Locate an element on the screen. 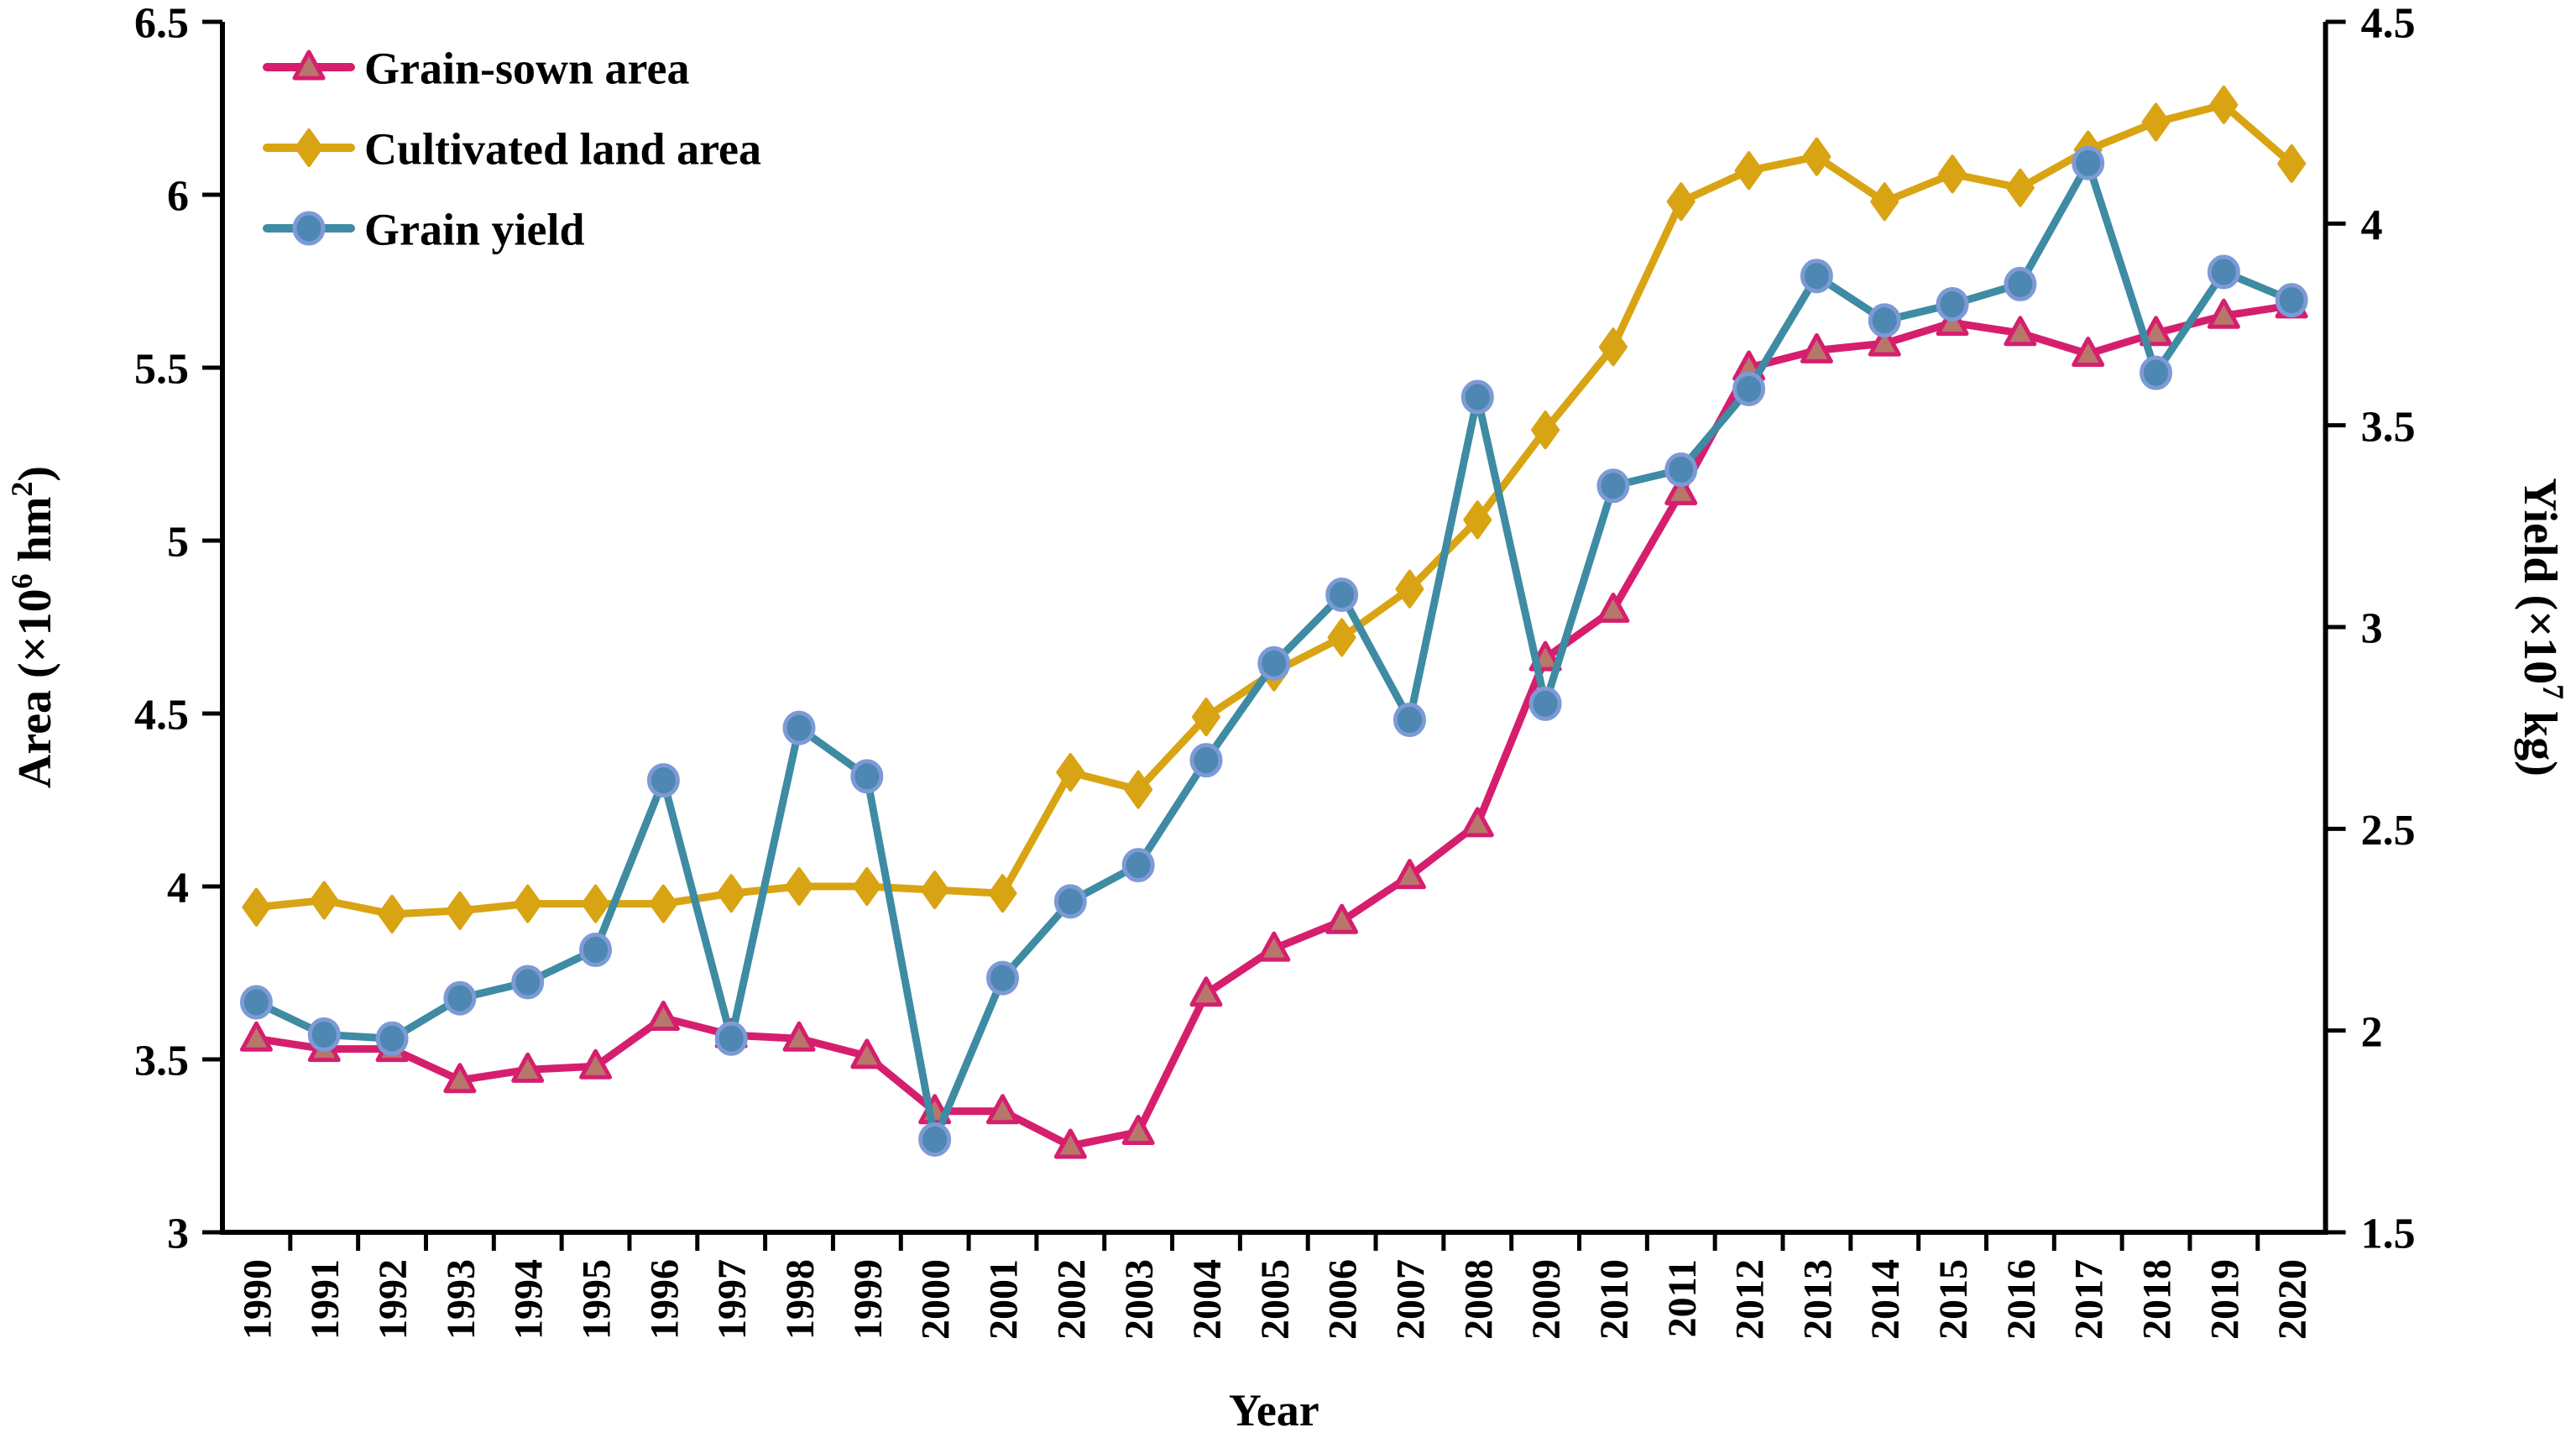  x-tick-label: 1998 is located at coordinates (800, 1299).